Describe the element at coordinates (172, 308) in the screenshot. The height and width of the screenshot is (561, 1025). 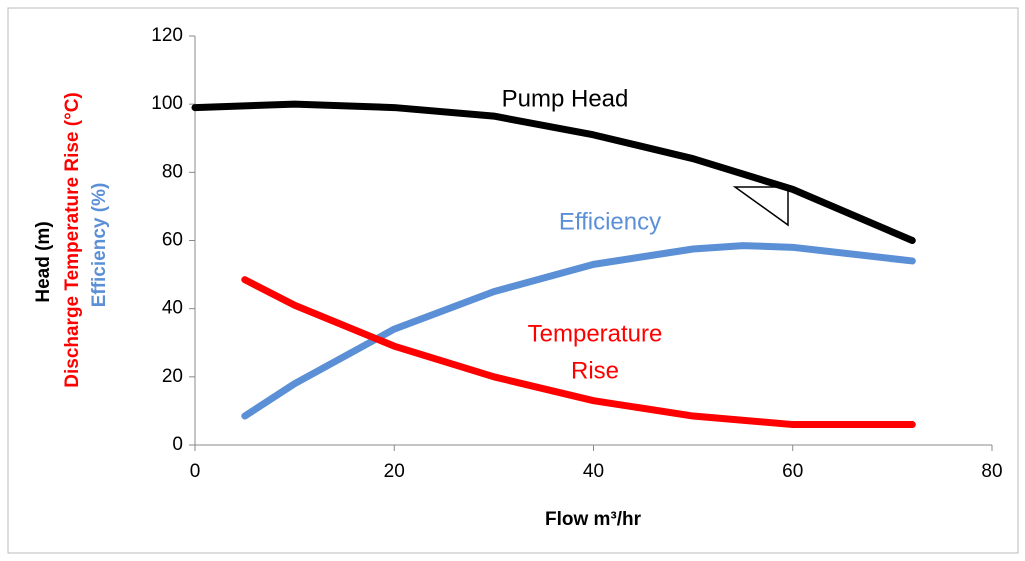
I see `y-tick-label: 40` at that location.